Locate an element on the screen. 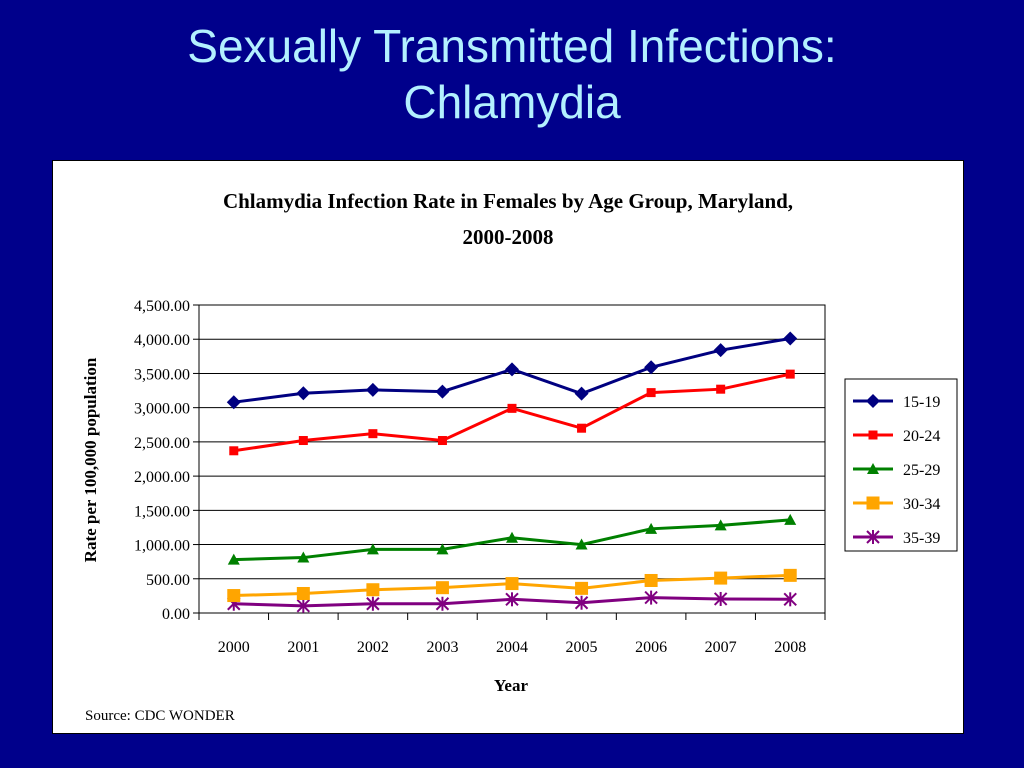 The height and width of the screenshot is (768, 1024). legend-label: 30-34 is located at coordinates (921, 504).